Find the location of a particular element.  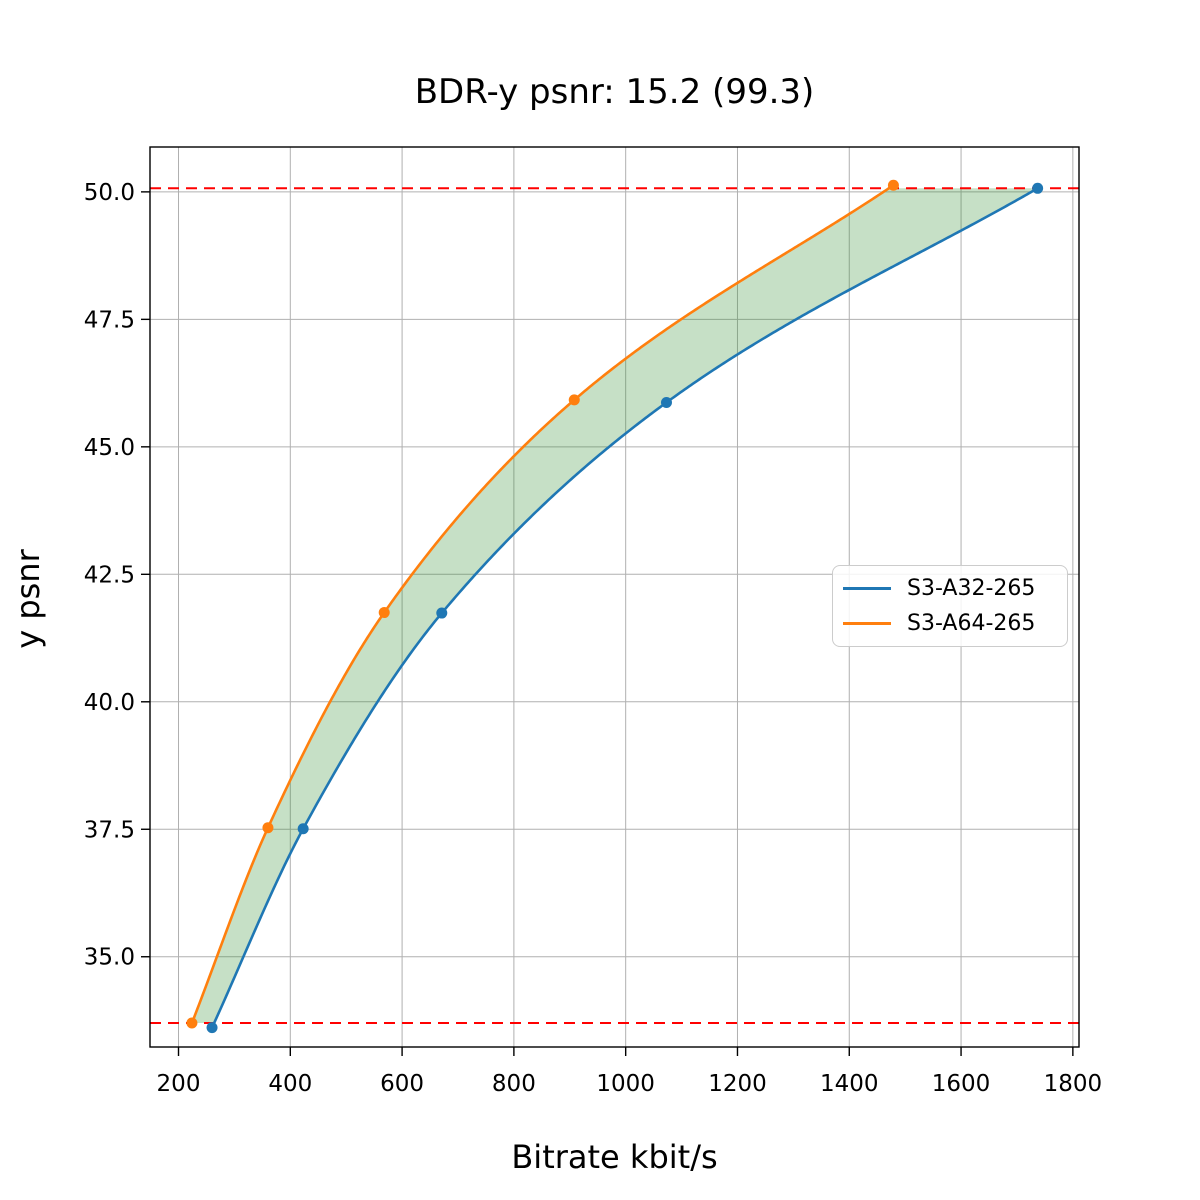

x-tick-label: 600 is located at coordinates (402, 1084).